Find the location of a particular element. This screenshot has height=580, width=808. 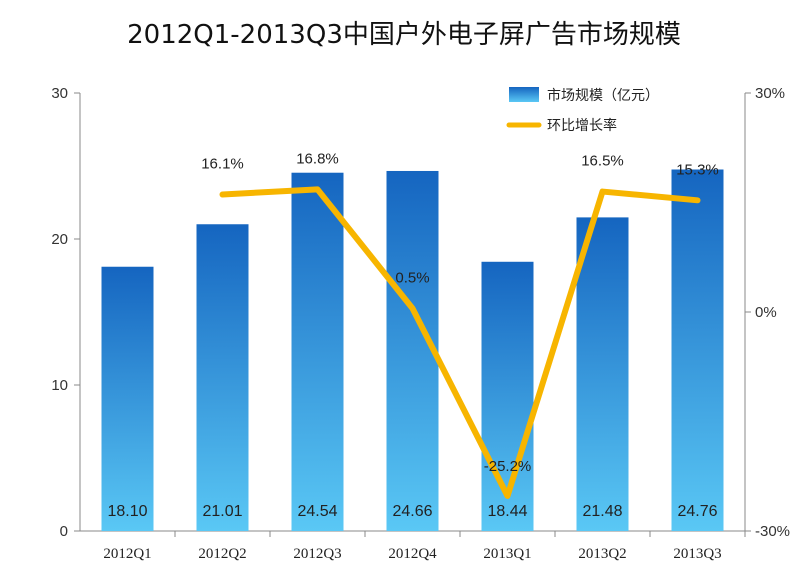

bar-value-label: 18.10 is located at coordinates (127, 511).